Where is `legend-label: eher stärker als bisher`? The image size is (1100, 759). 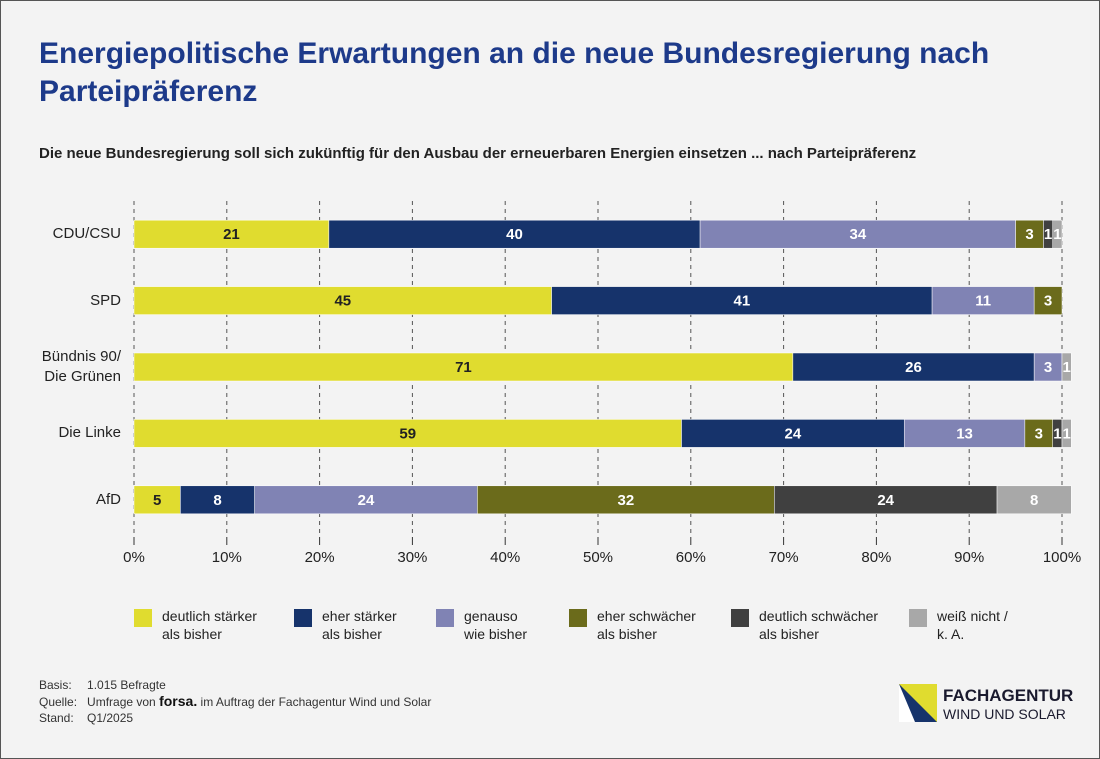
legend-label: eher stärker als bisher is located at coordinates (359, 625).